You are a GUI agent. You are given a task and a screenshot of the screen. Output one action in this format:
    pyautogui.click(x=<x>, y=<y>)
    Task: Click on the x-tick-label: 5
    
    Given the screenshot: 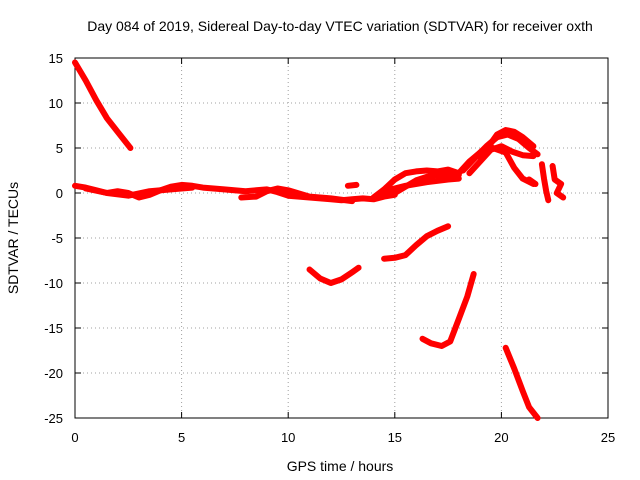 What is the action you would take?
    pyautogui.click(x=181, y=437)
    